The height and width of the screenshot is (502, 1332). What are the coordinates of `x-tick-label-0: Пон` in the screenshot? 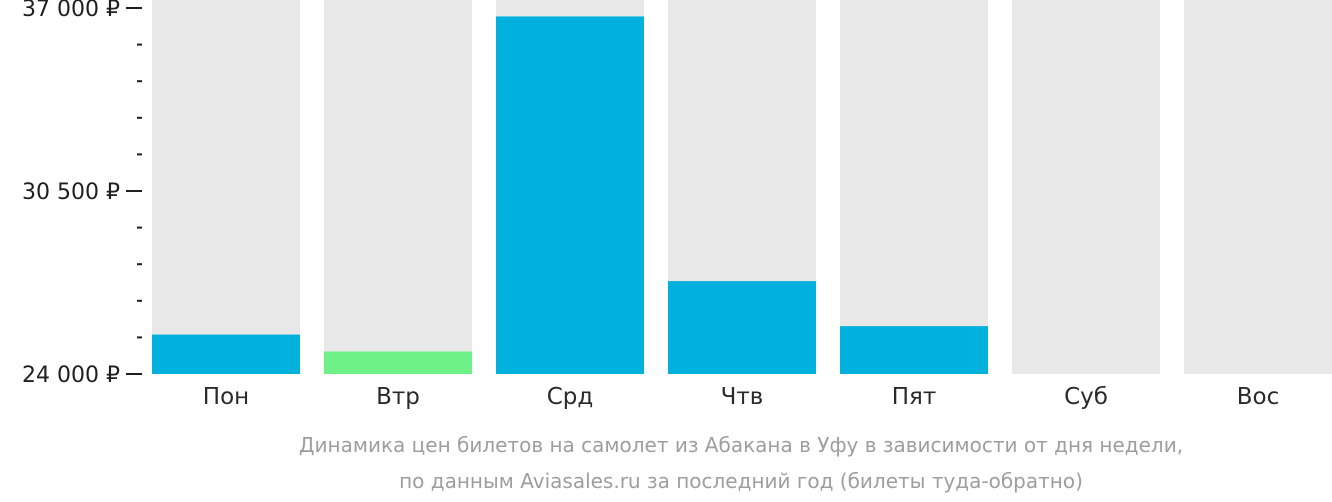 It's located at (226, 397).